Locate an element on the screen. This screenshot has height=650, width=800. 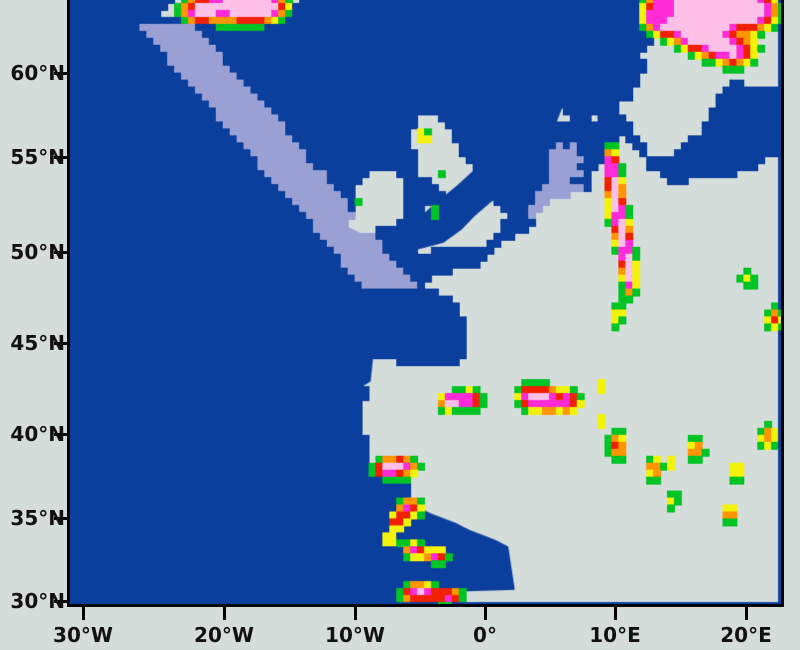
x-tick-label: 10°W is located at coordinates (355, 635).